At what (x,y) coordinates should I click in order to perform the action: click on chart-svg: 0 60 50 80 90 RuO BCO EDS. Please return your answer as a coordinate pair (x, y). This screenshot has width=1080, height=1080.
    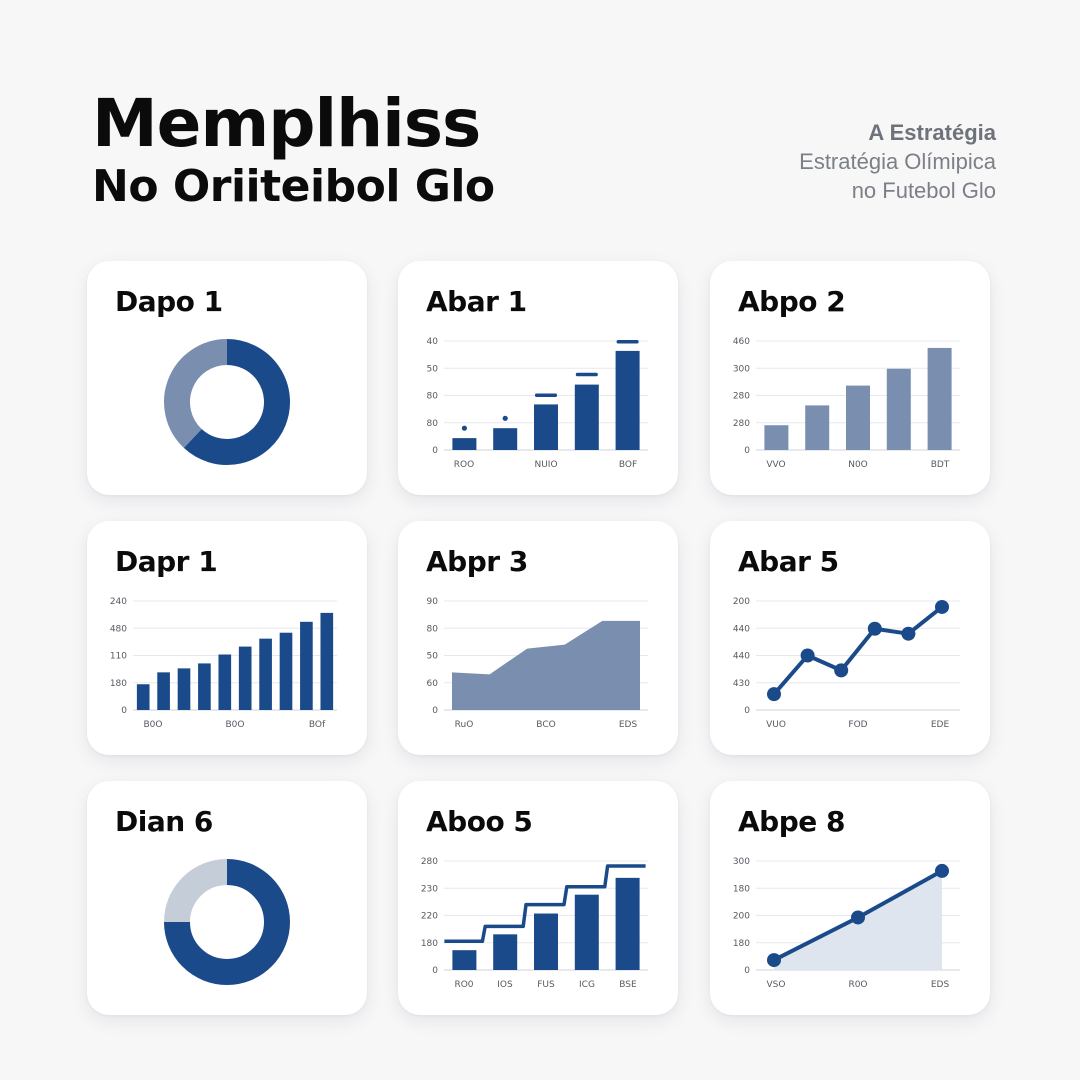
    Looking at the image, I should click on (537, 663).